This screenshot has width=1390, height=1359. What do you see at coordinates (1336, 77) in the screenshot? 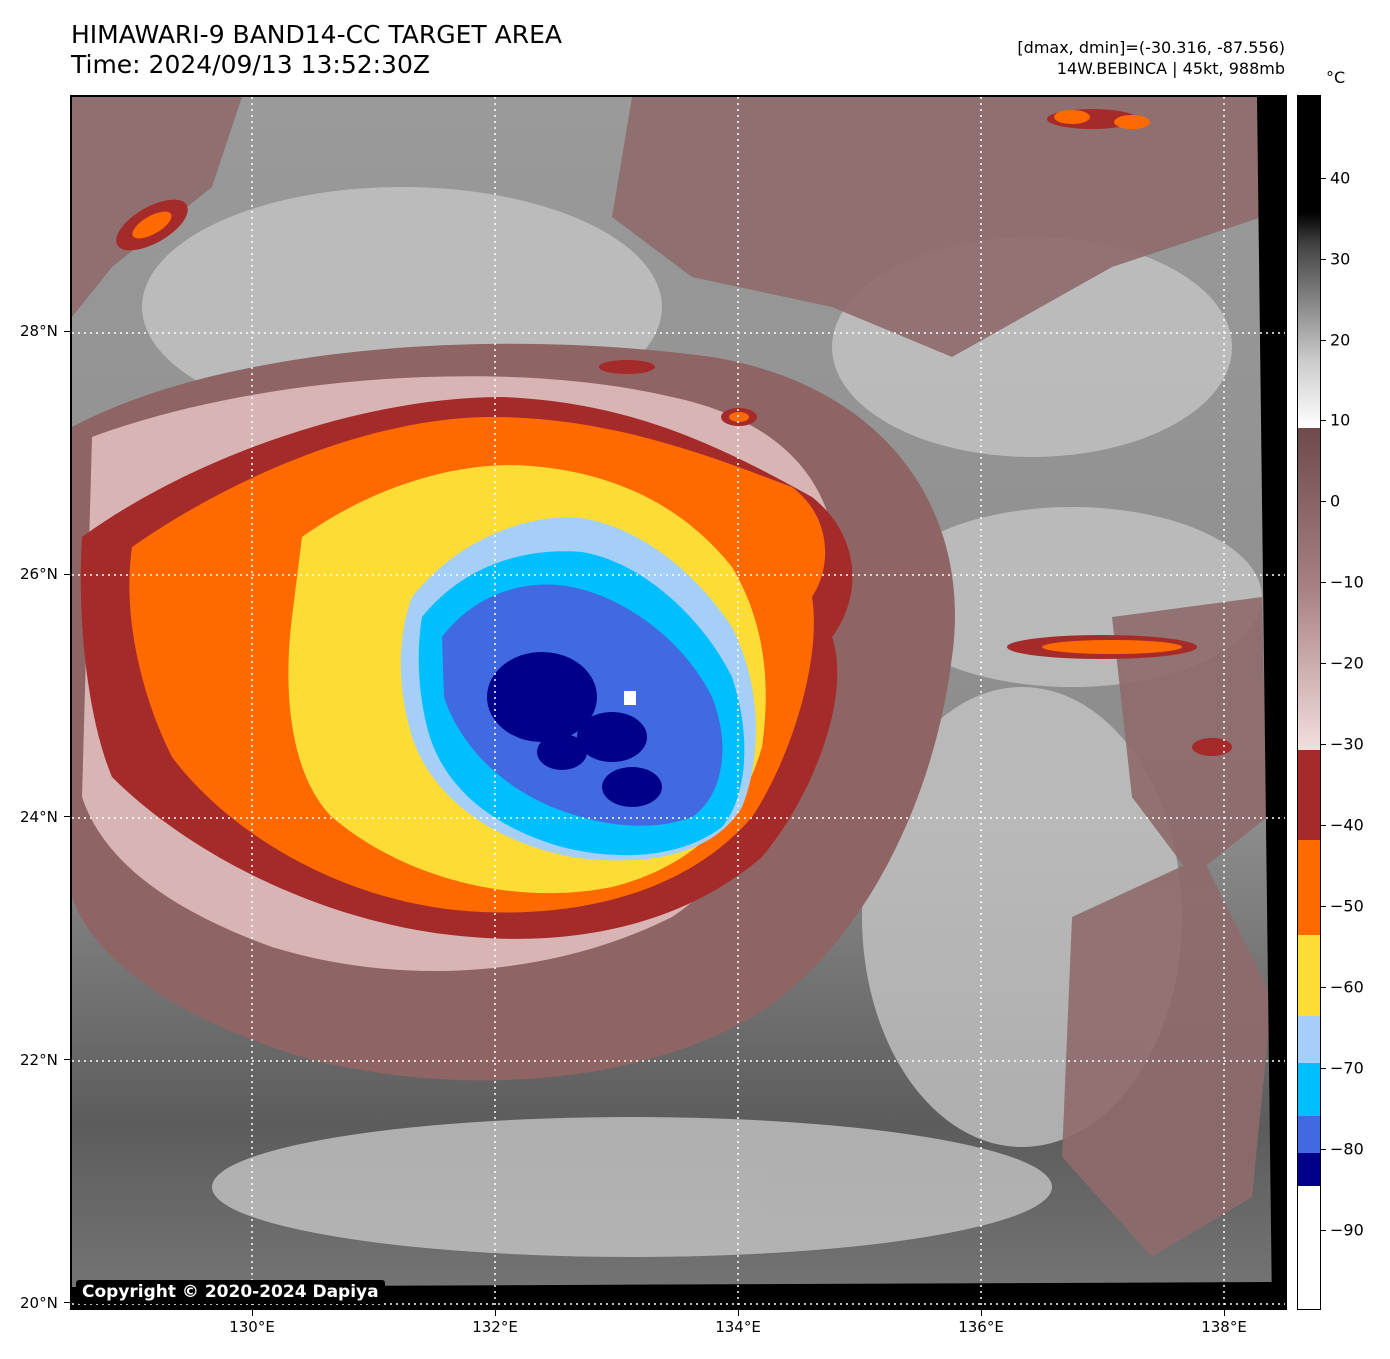
I see `colorbar-unit: °C` at bounding box center [1336, 77].